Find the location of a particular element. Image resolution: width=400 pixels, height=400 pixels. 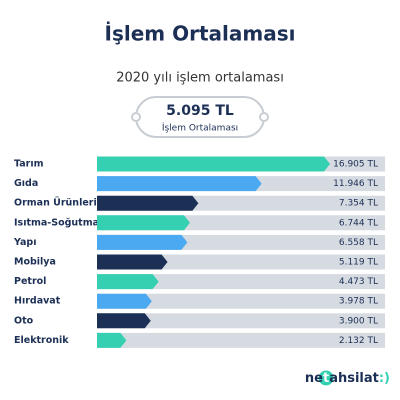

category-label: Petrol is located at coordinates (30, 281).